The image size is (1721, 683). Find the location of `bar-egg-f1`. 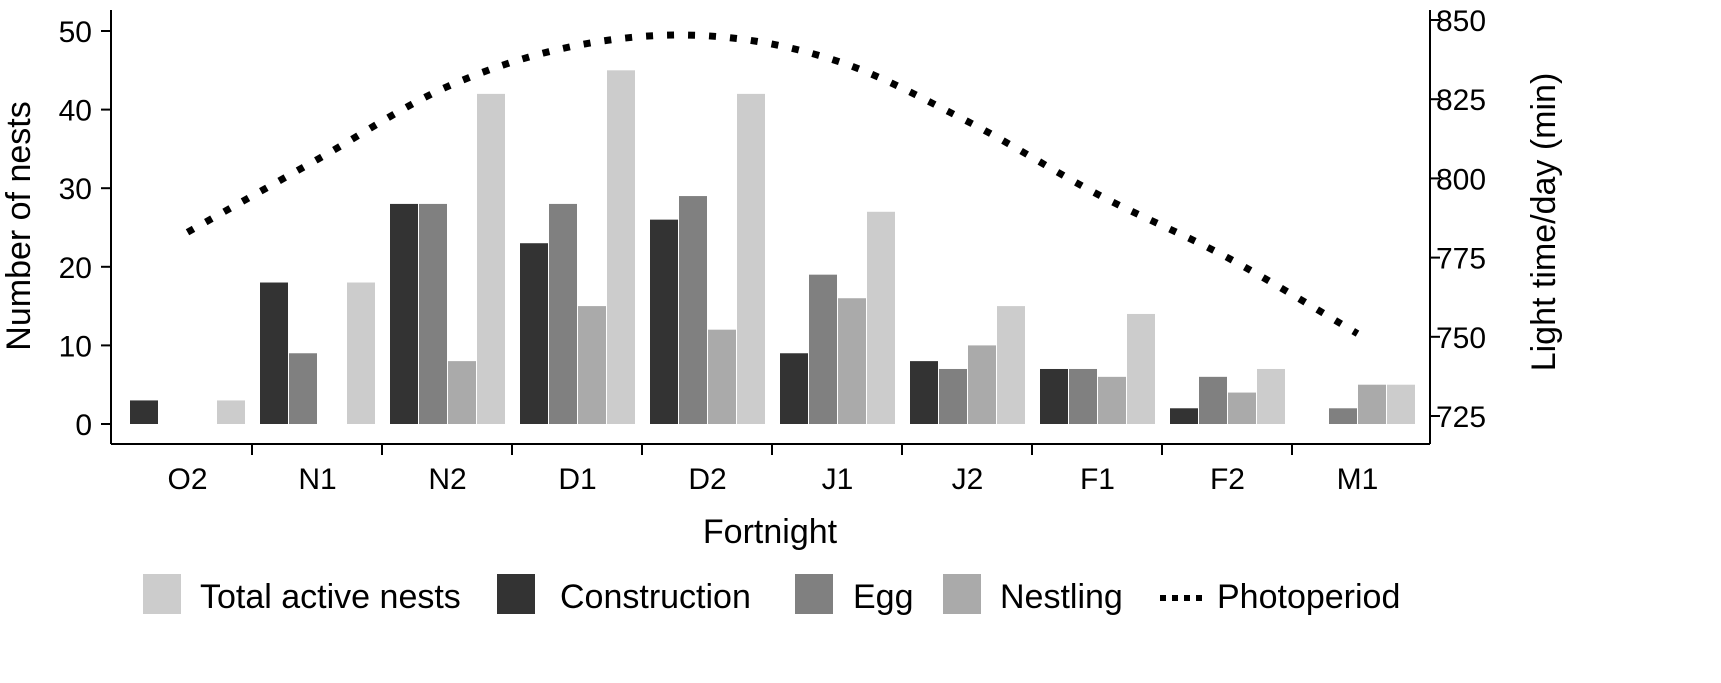

bar-egg-f1 is located at coordinates (1083, 396).